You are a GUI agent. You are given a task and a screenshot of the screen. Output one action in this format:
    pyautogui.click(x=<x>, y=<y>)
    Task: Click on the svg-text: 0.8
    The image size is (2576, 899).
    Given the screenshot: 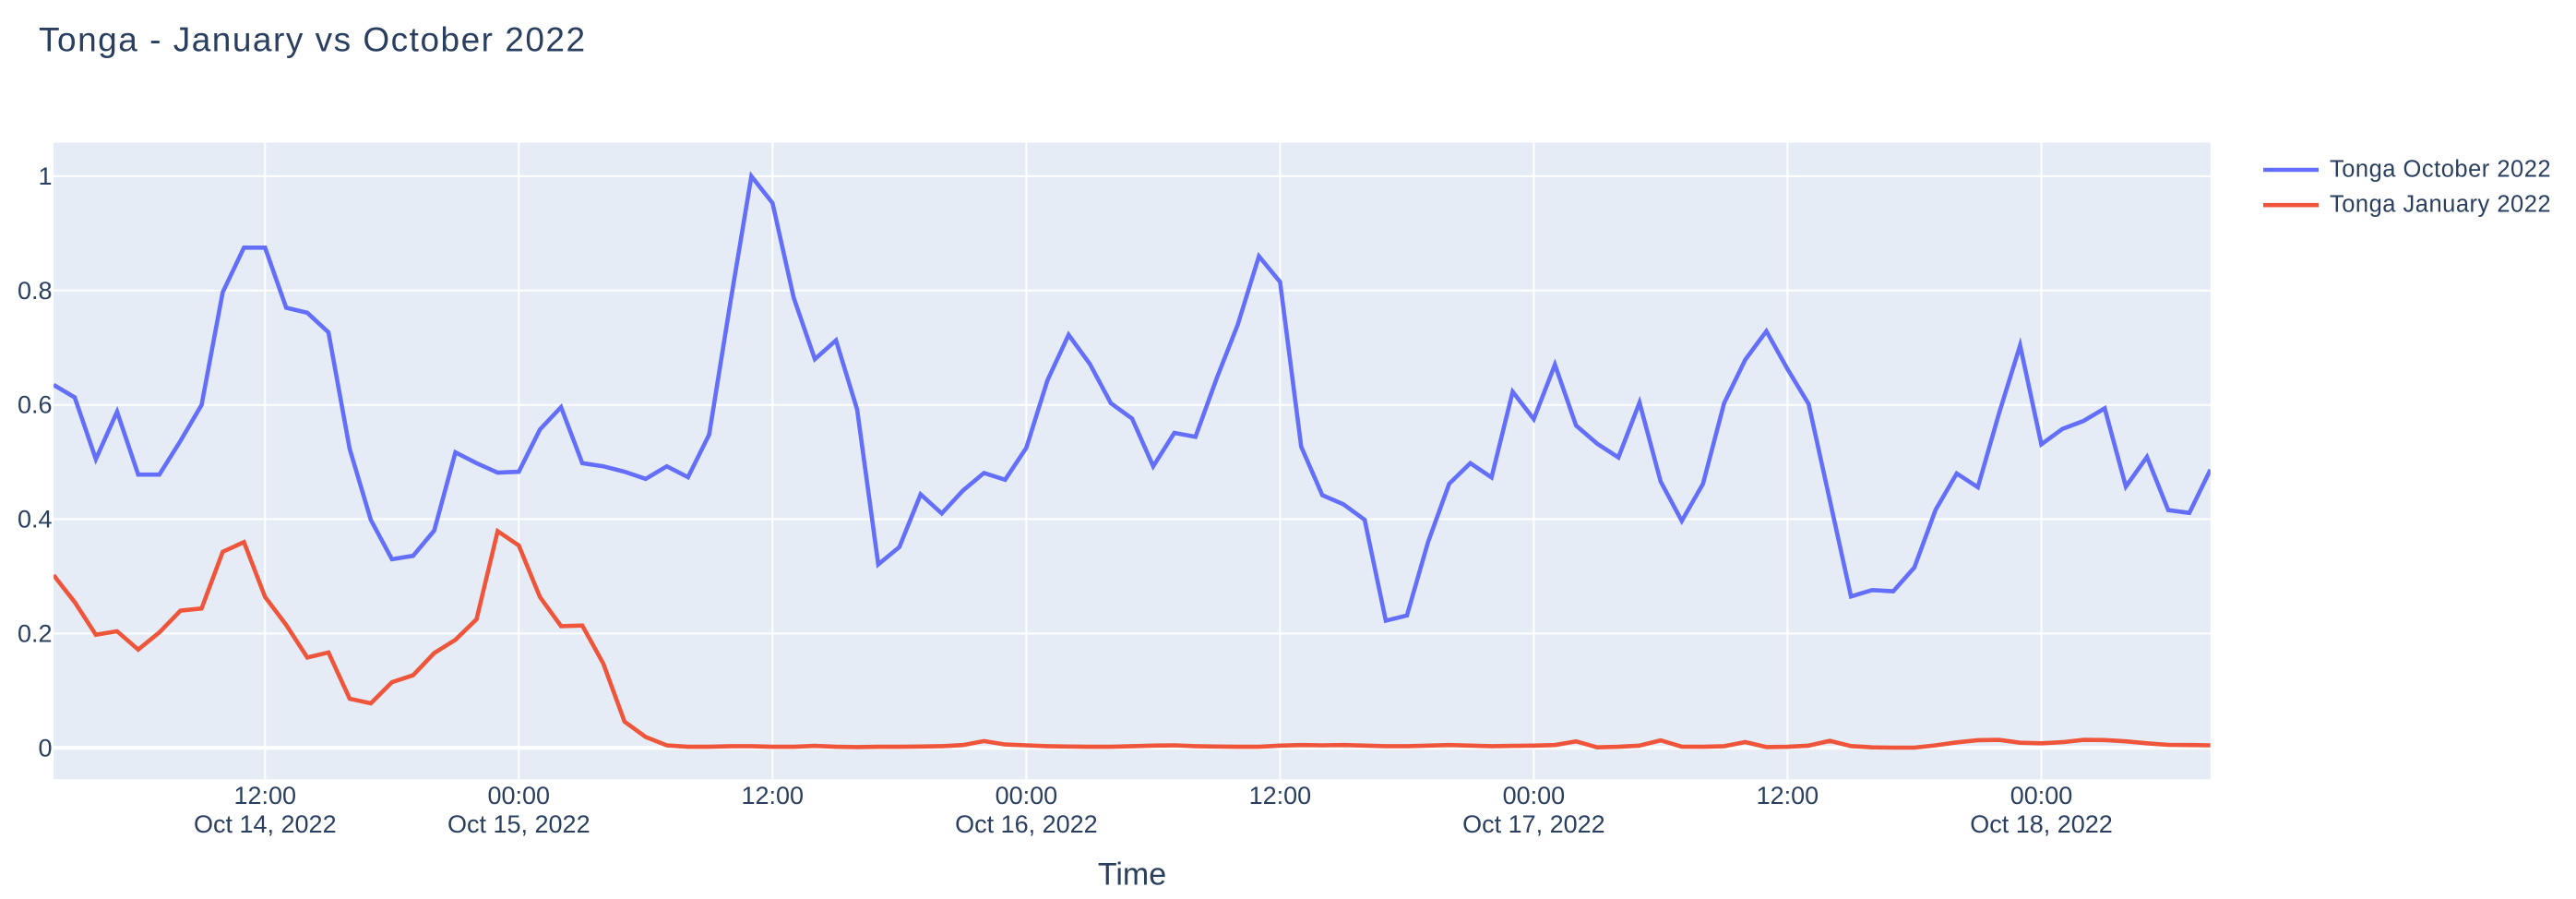 What is the action you would take?
    pyautogui.click(x=35, y=291)
    